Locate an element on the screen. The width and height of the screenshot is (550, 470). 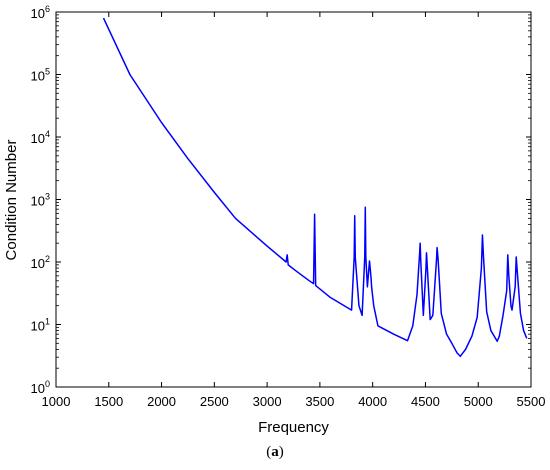
y-tick-label: 10⁴ is located at coordinates (40, 137).